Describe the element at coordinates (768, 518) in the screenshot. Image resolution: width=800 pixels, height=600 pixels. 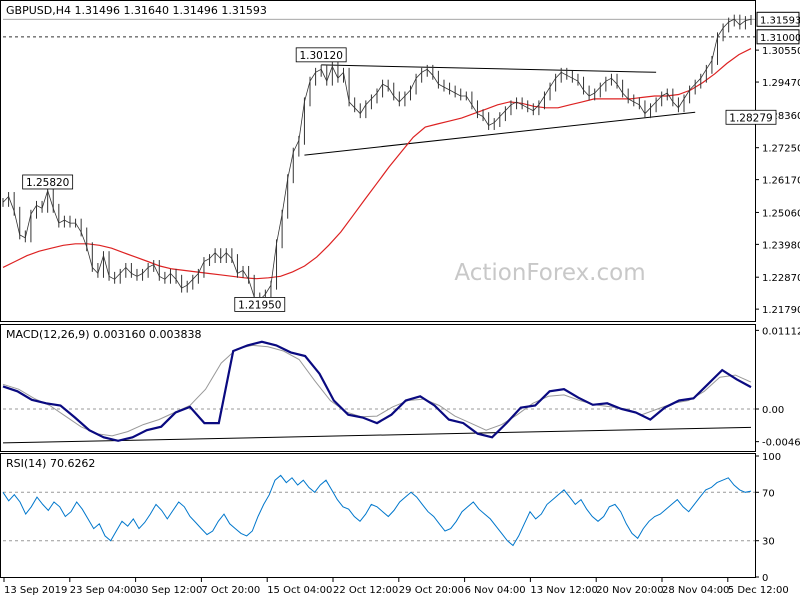
I see `rsi-axis: 100 70 30 0` at that location.